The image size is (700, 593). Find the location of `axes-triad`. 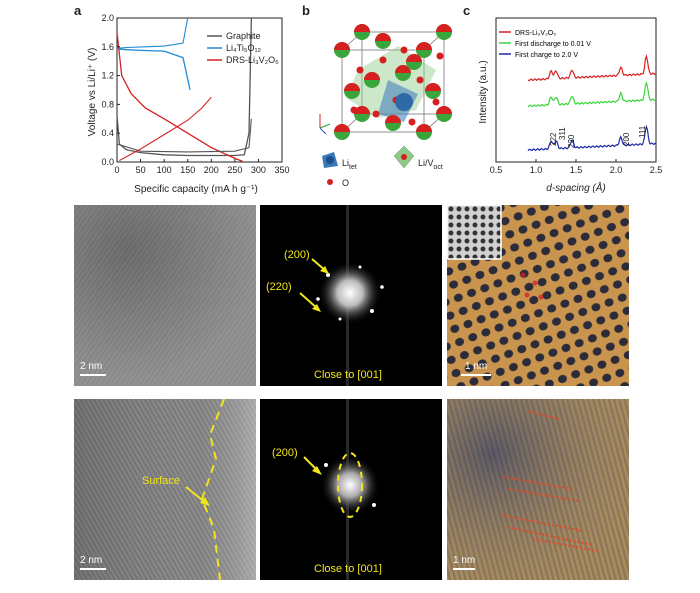

axes-triad is located at coordinates (325, 124).